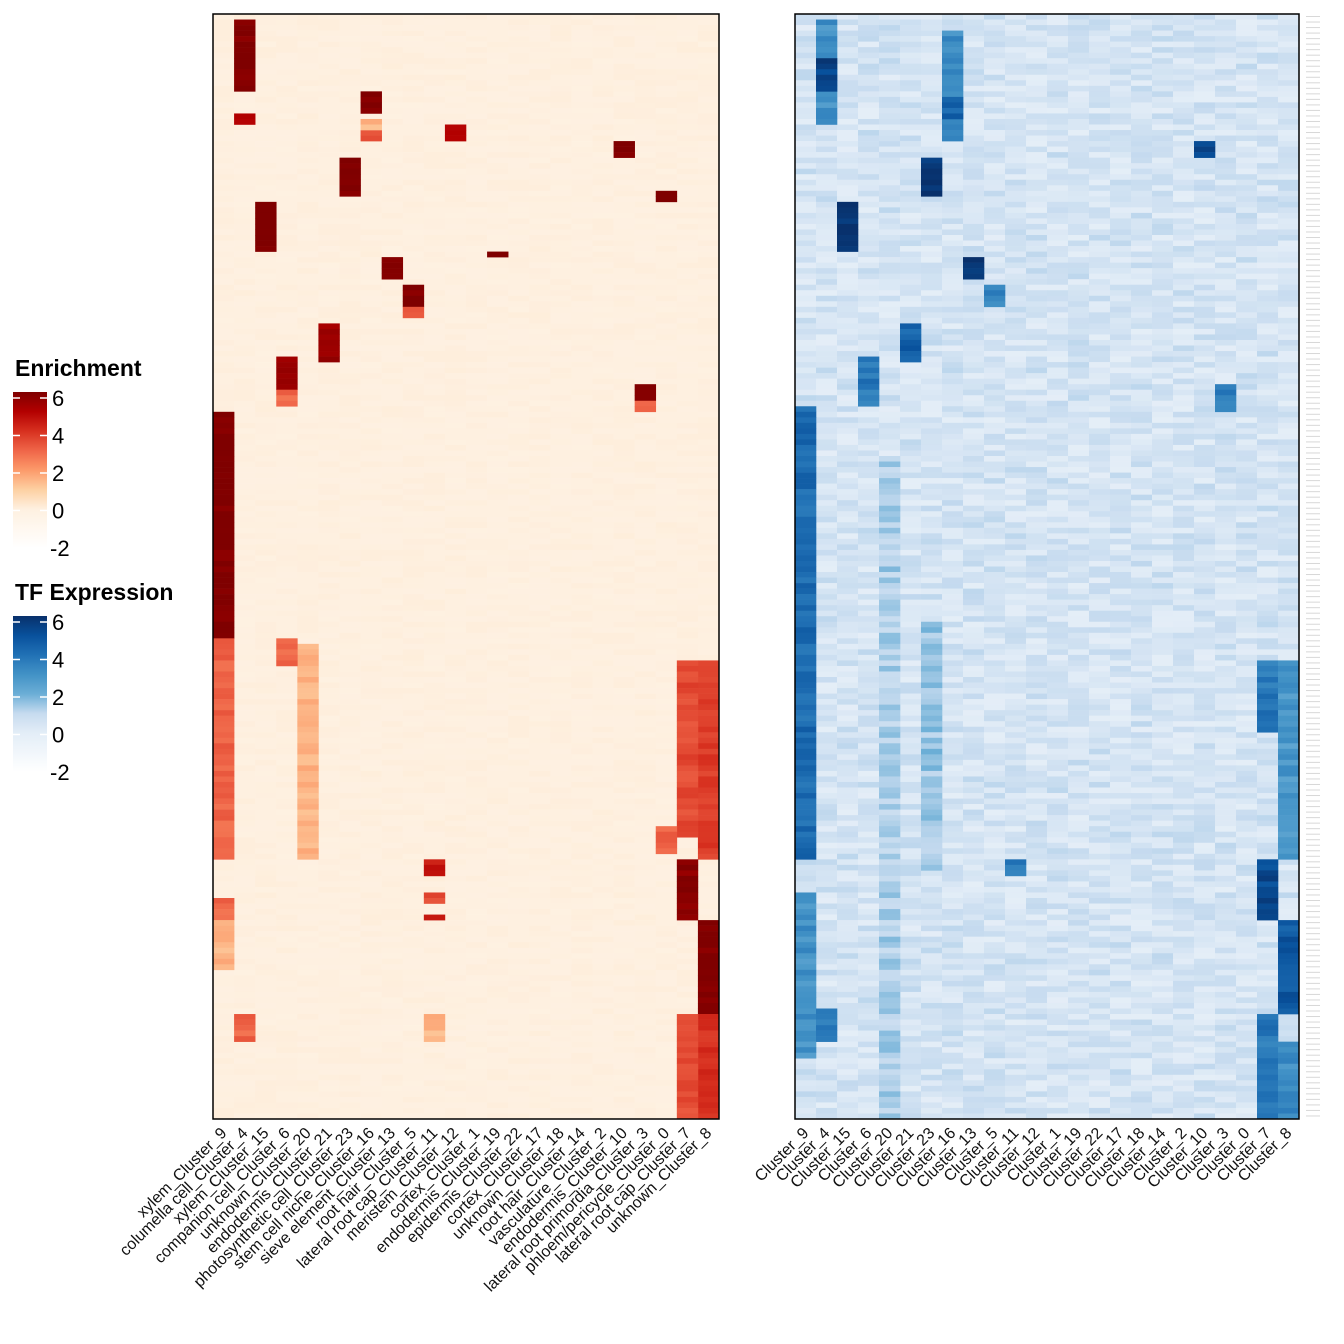  I want to click on colorbar-tick-label: -2, so click(60, 548).